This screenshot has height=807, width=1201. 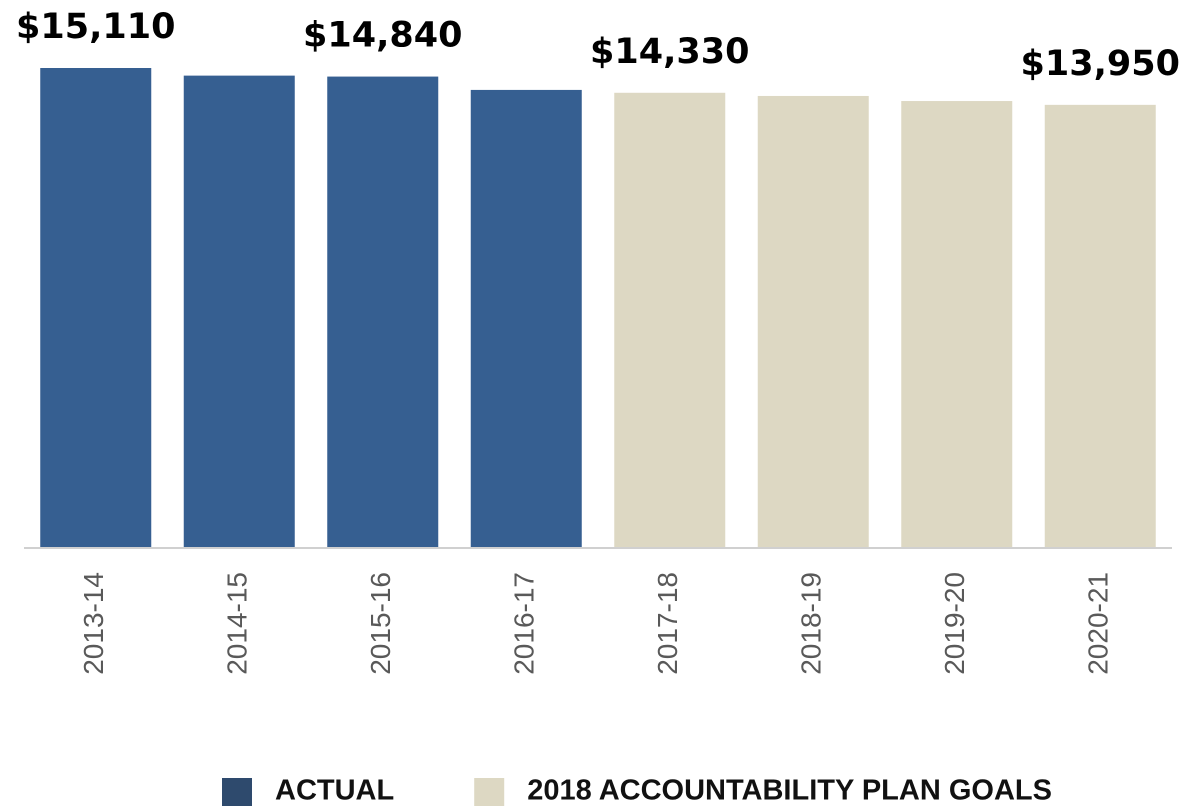 What do you see at coordinates (1100, 64) in the screenshot?
I see `data-label: $13,950` at bounding box center [1100, 64].